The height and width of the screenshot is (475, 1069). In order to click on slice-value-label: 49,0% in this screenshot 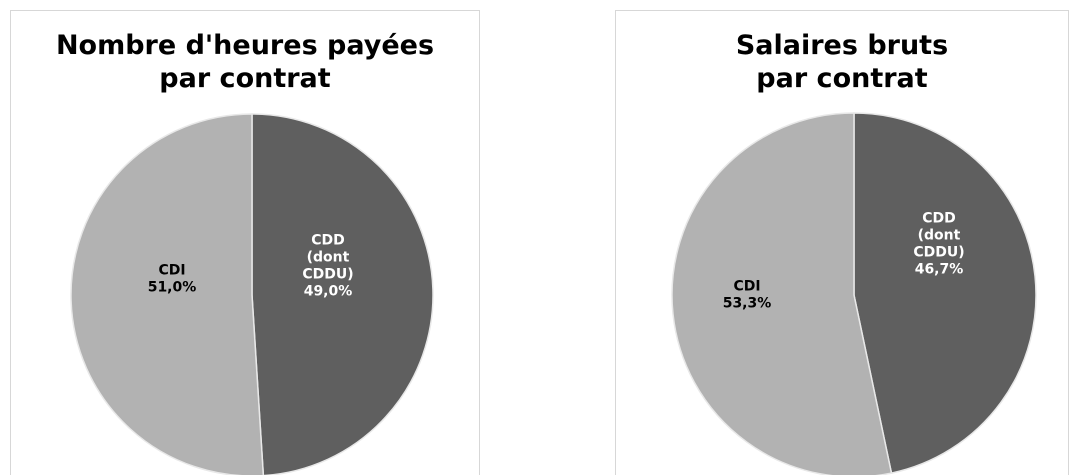, I will do `click(328, 292)`.